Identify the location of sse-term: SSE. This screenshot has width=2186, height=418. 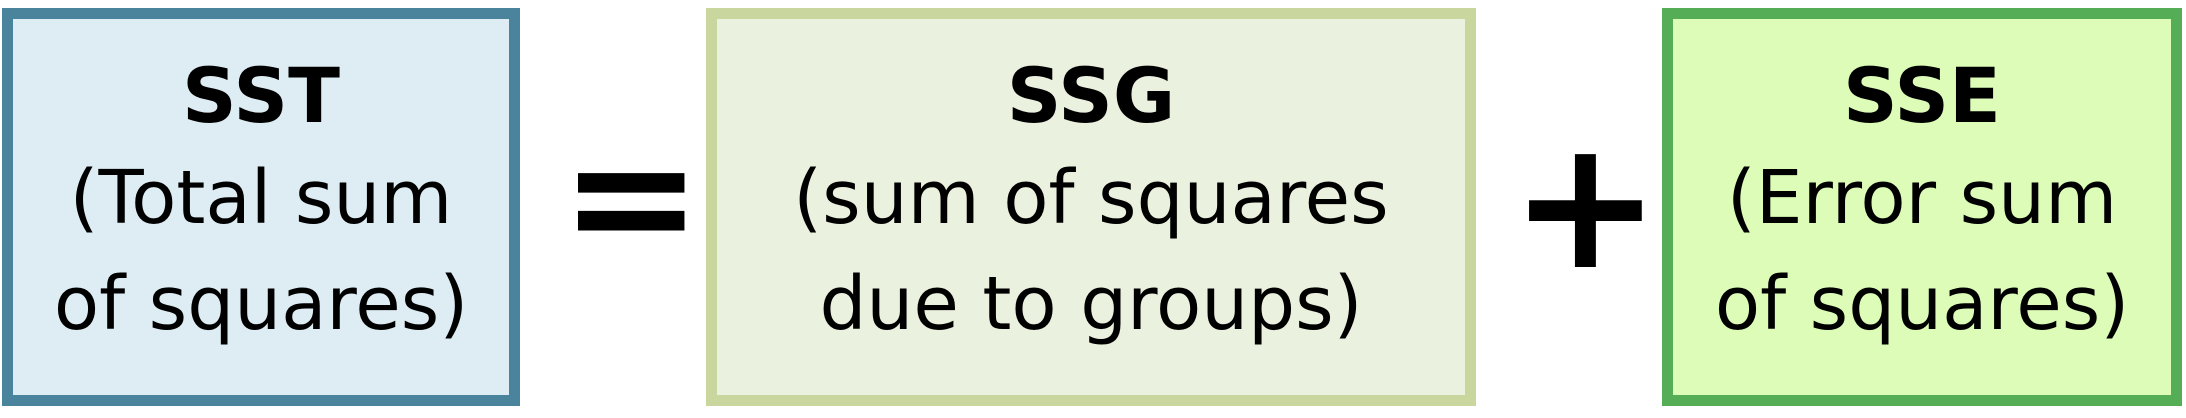
(1922, 95).